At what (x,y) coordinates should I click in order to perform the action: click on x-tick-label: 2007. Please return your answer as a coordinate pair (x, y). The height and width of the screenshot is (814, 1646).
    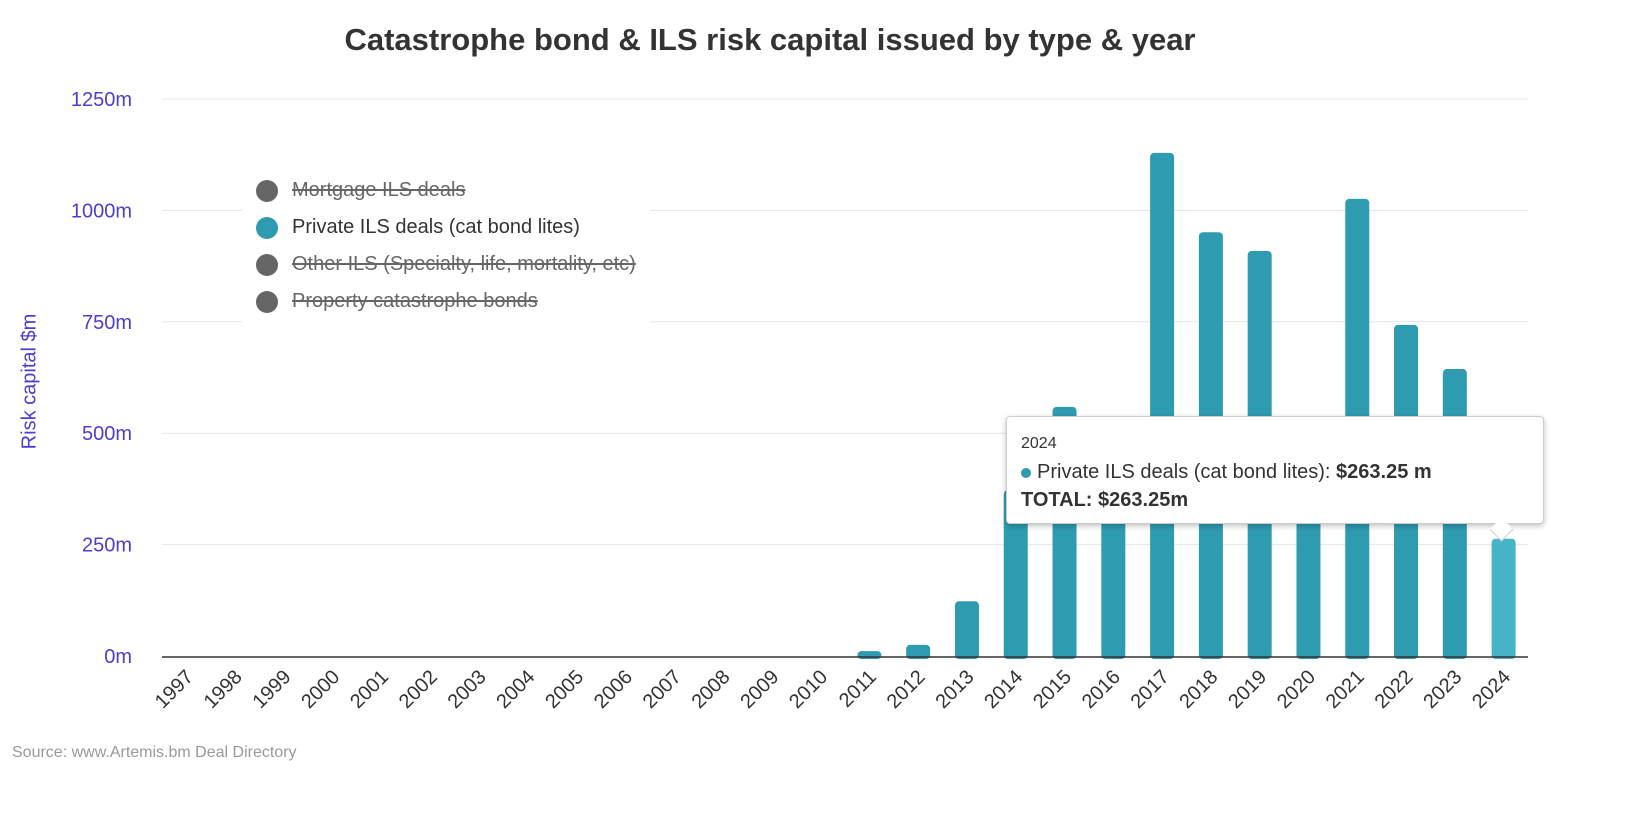
    Looking at the image, I should click on (662, 689).